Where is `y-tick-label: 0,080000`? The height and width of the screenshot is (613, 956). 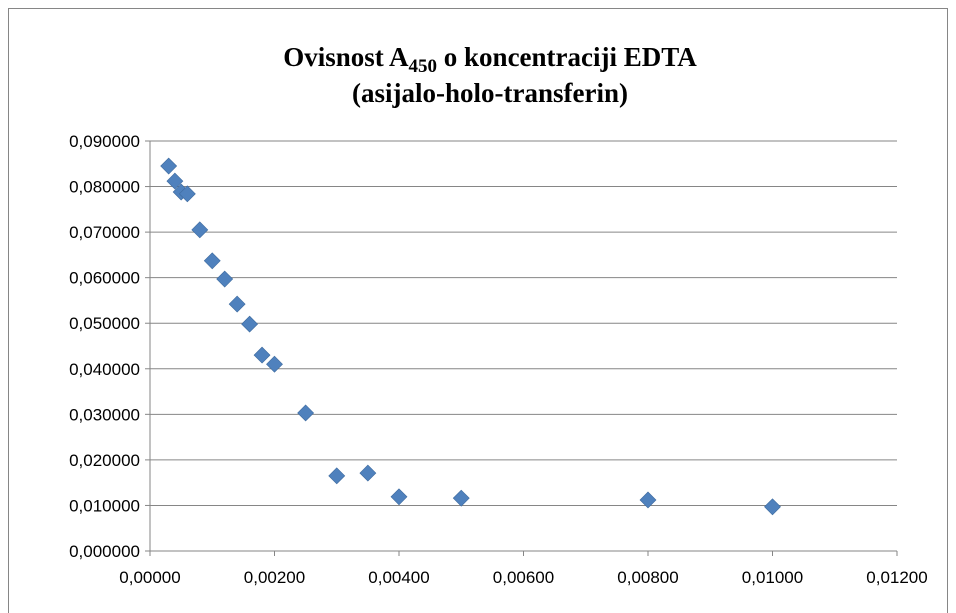
y-tick-label: 0,080000 is located at coordinates (104, 187).